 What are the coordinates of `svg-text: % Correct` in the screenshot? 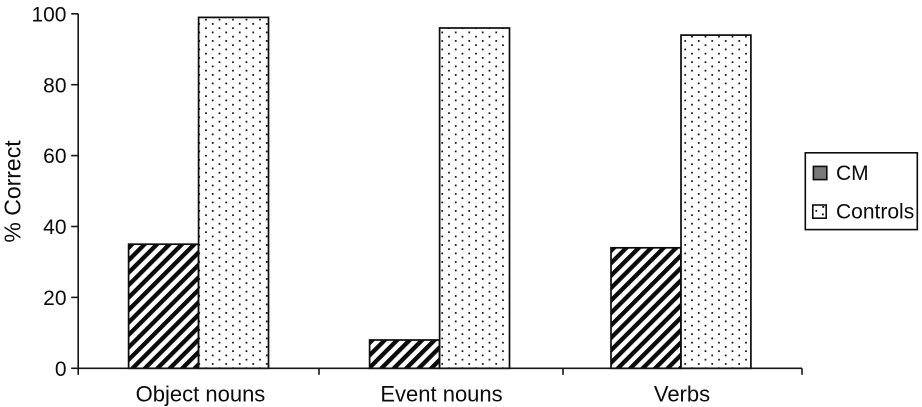 It's located at (13, 191).